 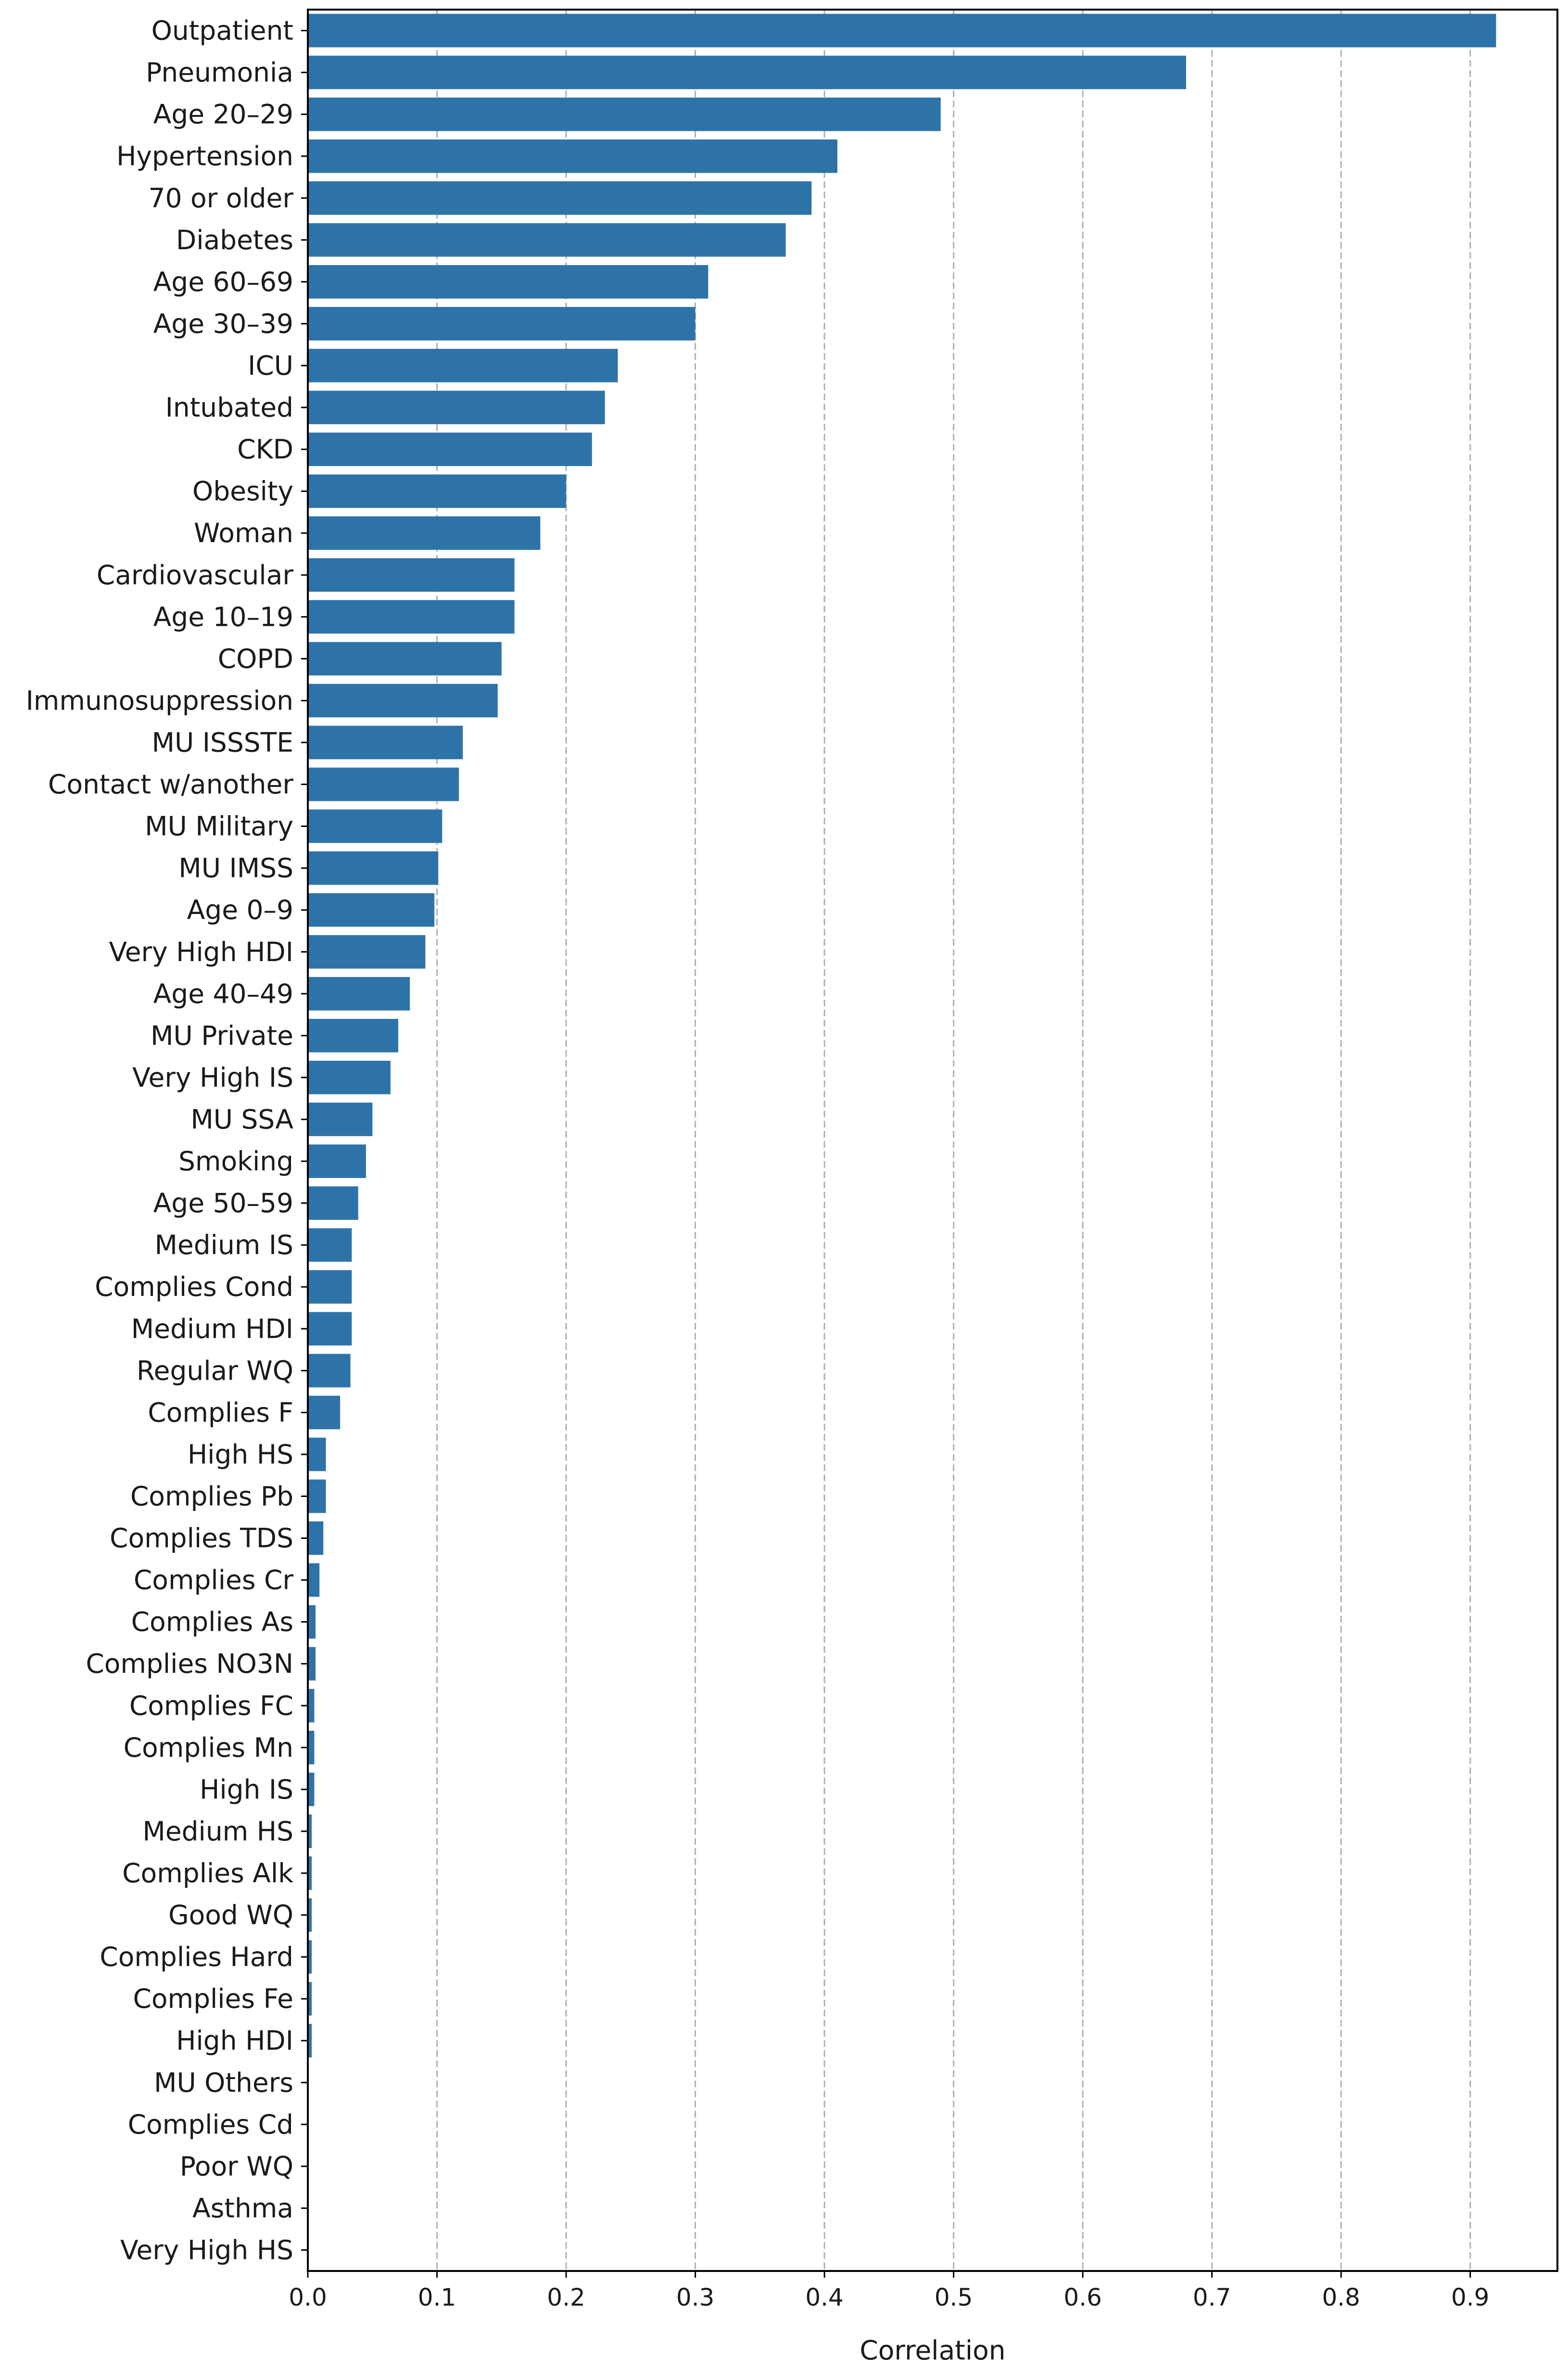 I want to click on value-tick-label: 0.4, so click(x=824, y=2297).